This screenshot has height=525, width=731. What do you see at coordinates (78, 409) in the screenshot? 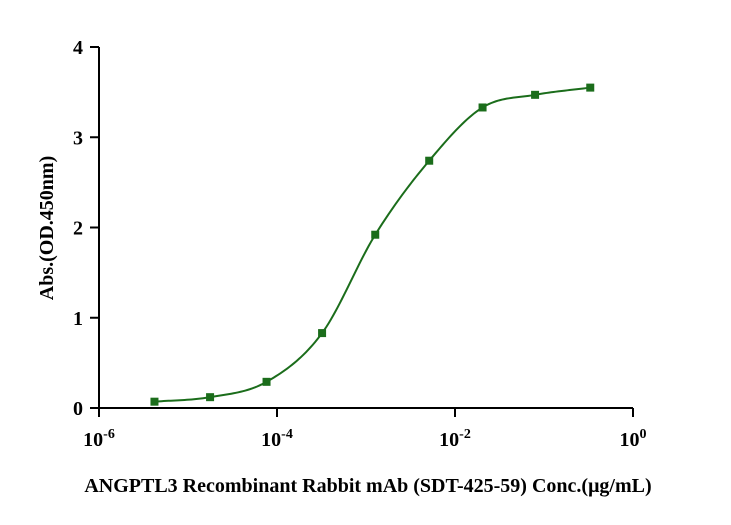
I see `y-tick-label: 0` at bounding box center [78, 409].